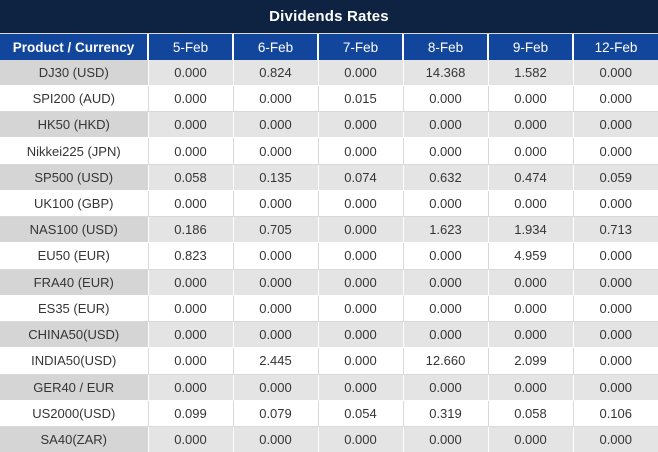 This screenshot has height=452, width=658. What do you see at coordinates (190, 47) in the screenshot?
I see `date-header: 5-Feb` at bounding box center [190, 47].